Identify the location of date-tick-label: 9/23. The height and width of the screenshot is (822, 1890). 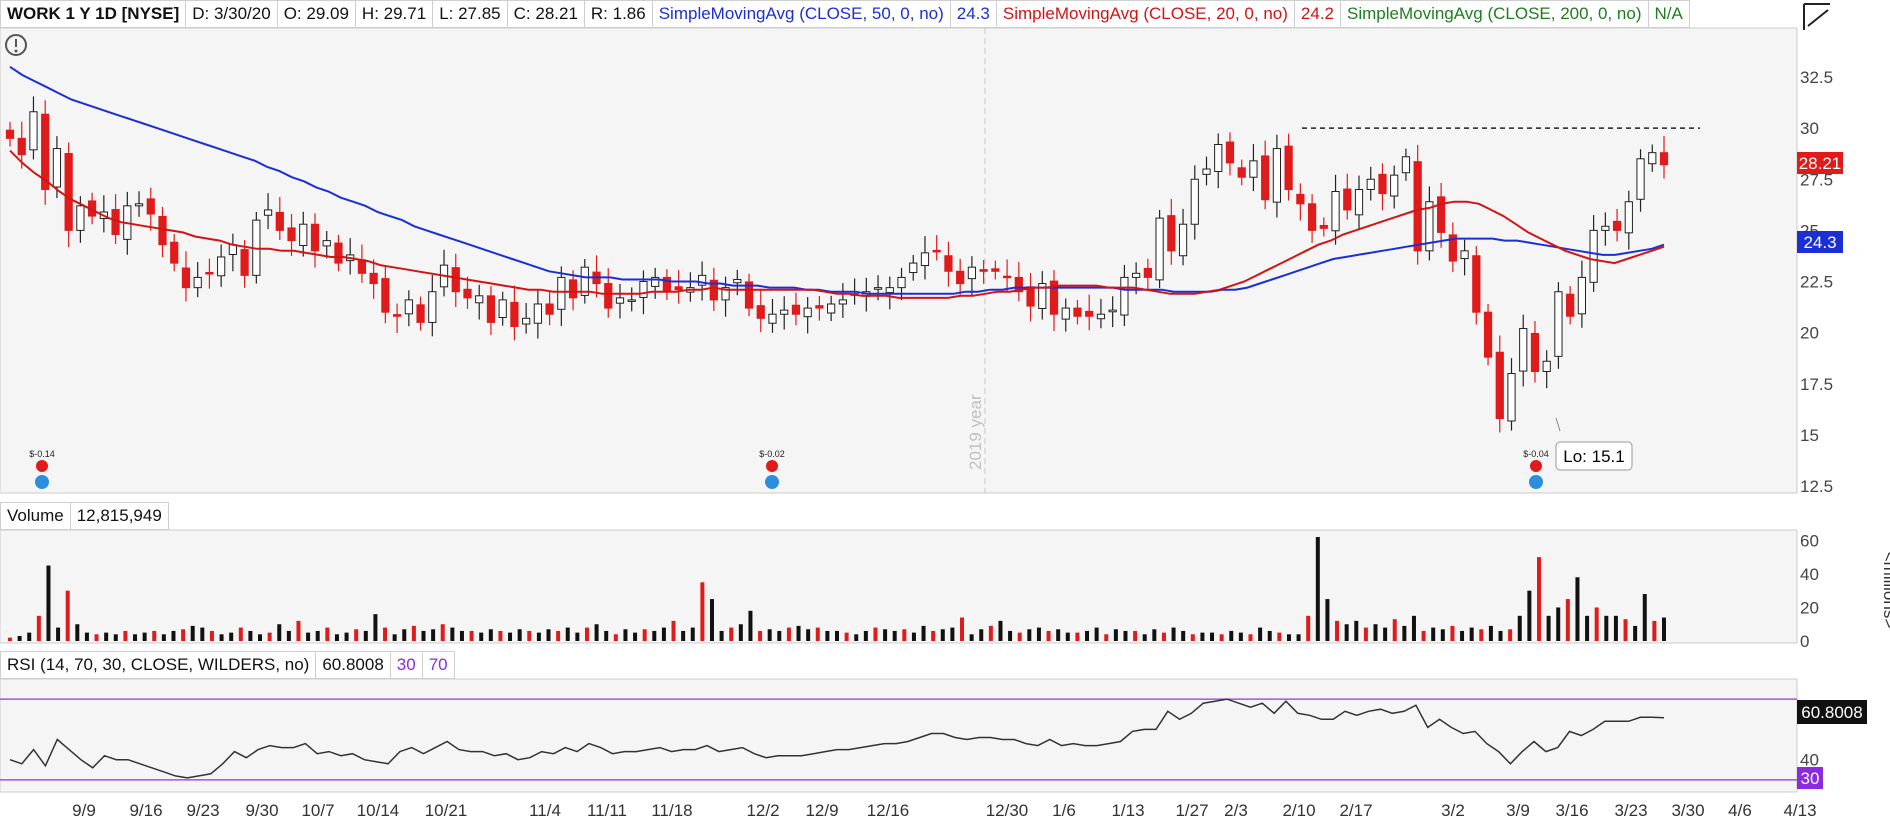
(202, 810).